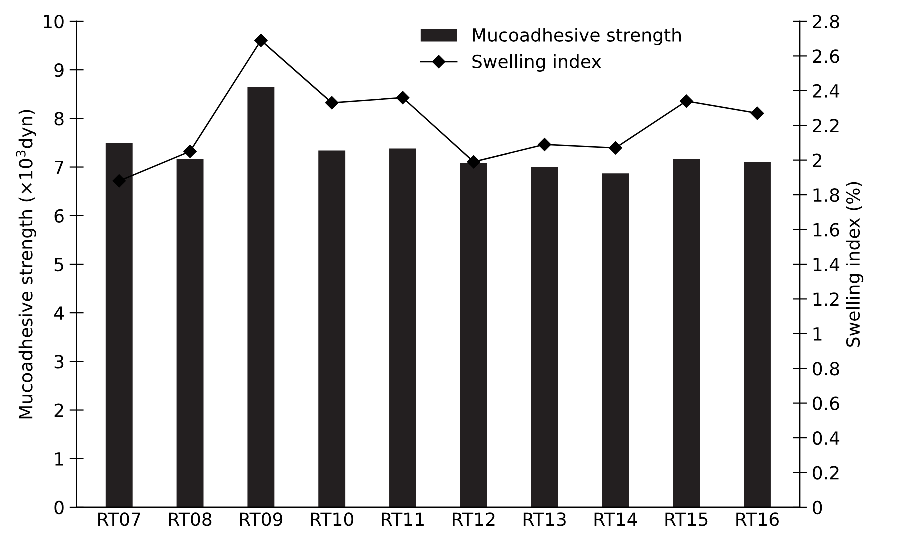 Image resolution: width=904 pixels, height=537 pixels. I want to click on legend-label: Swelling index, so click(537, 63).